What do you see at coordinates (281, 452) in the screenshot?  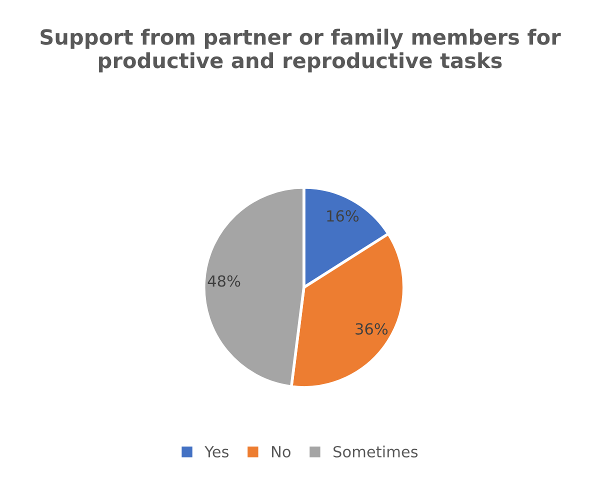 I see `legend-label: No` at bounding box center [281, 452].